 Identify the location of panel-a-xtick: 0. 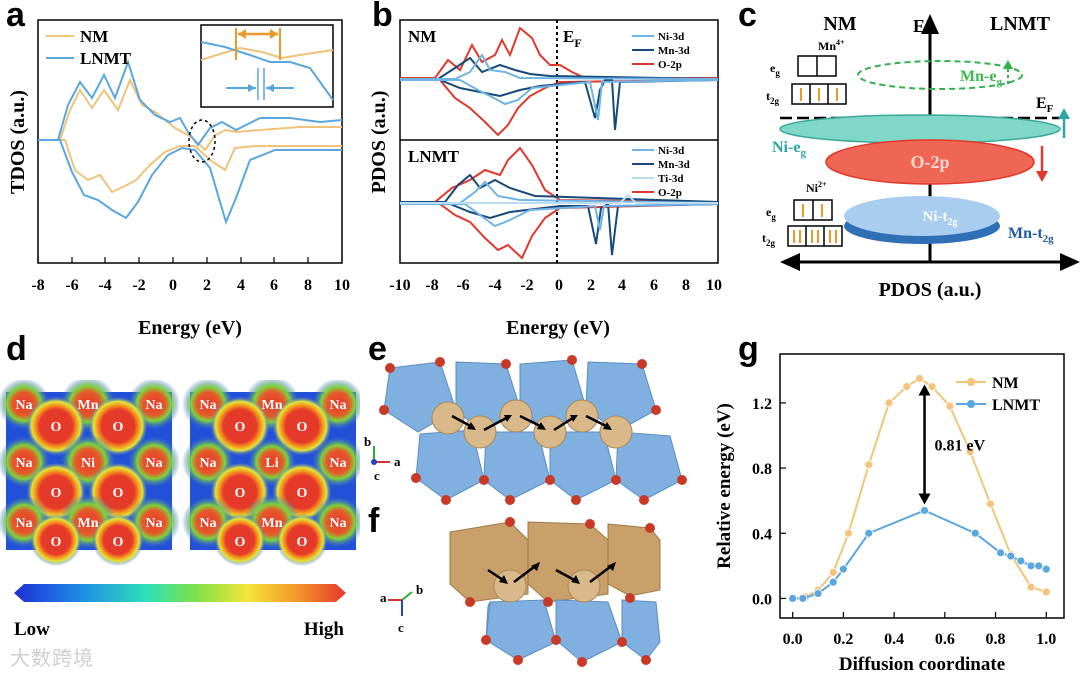
(173, 285).